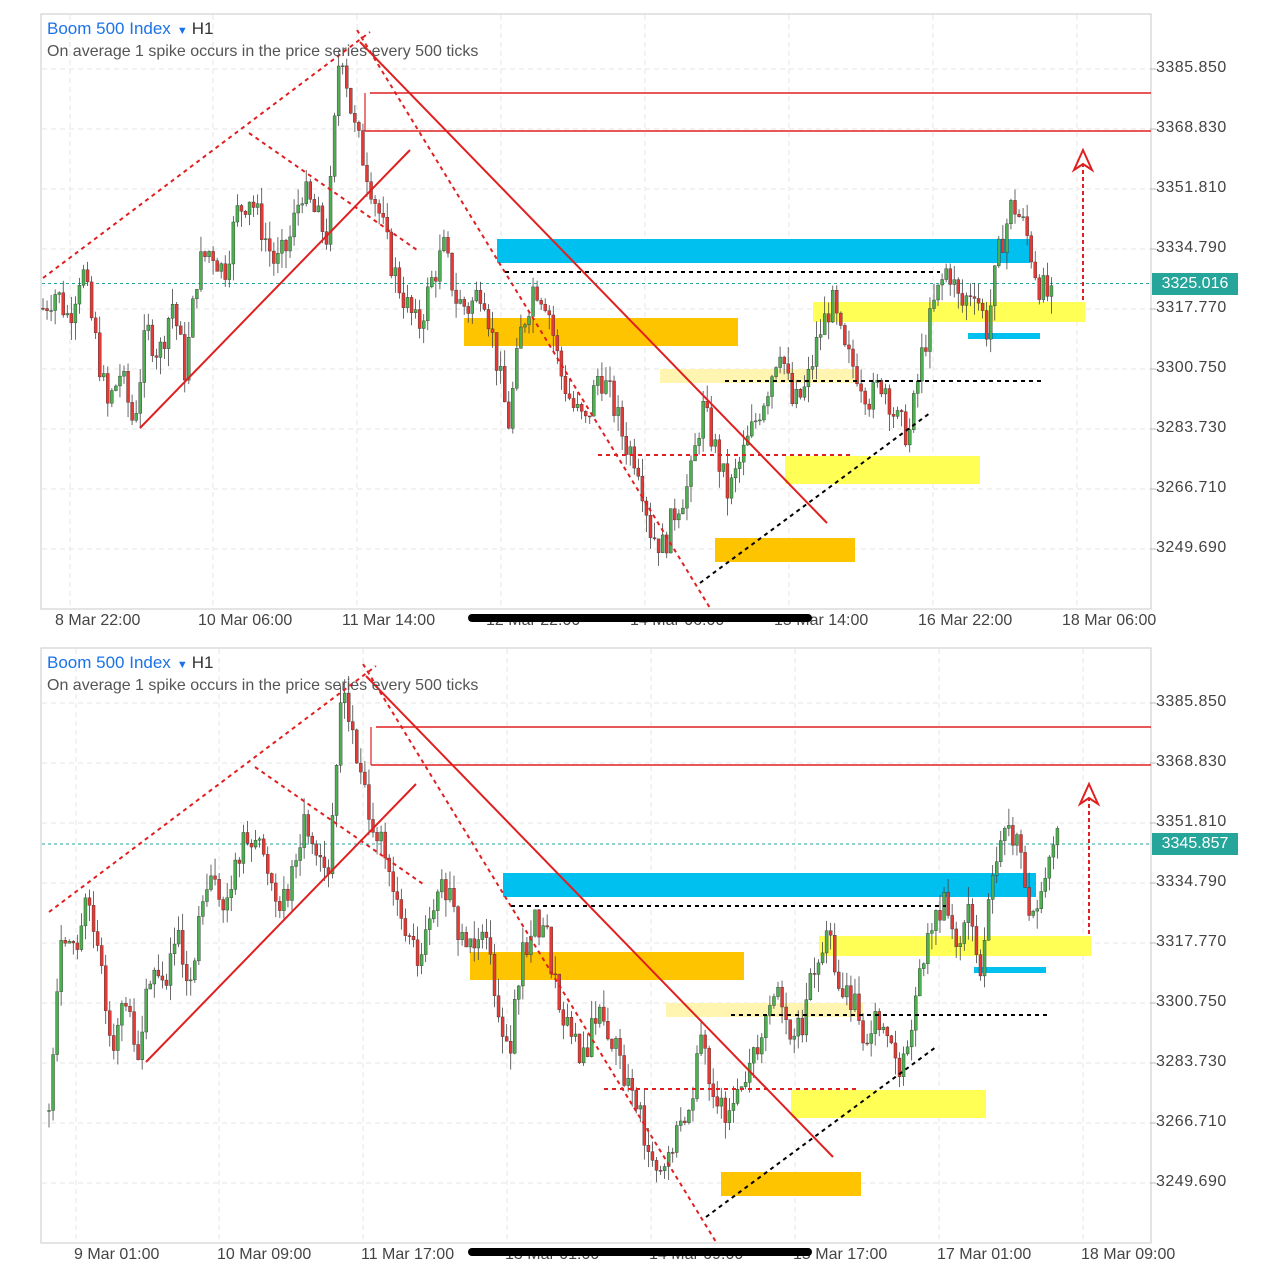  What do you see at coordinates (1195, 284) in the screenshot?
I see `current-price-tag: 3325.016` at bounding box center [1195, 284].